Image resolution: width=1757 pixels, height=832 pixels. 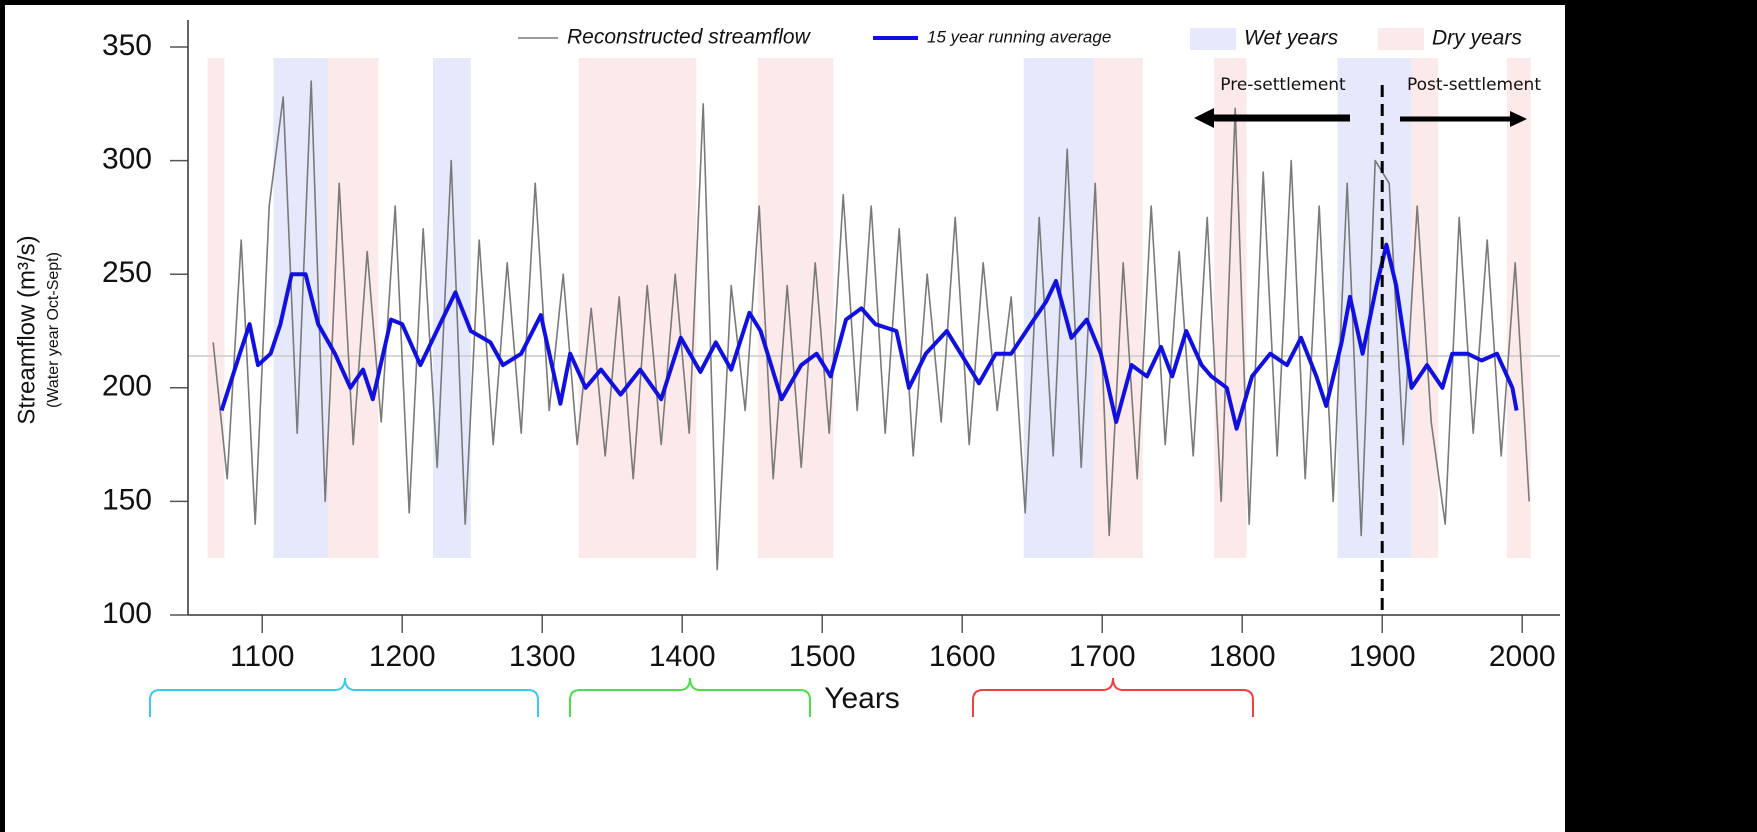 I want to click on y-tick-label: 300, so click(x=127, y=159).